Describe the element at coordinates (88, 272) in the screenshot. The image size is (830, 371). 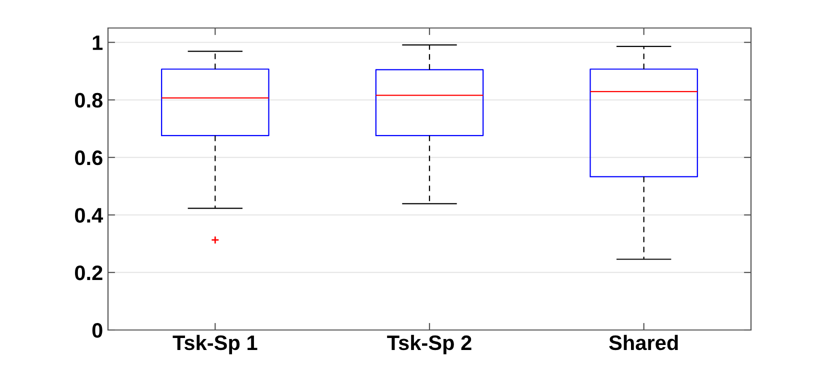
I see `y-tick-label: 0.2` at that location.